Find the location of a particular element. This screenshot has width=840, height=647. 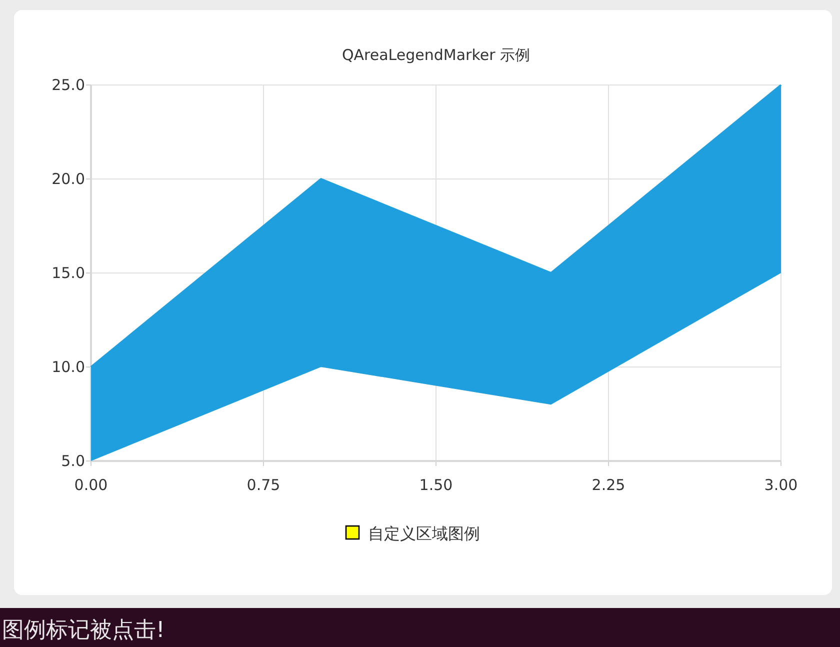

x-tick-label: 2.25 is located at coordinates (609, 485).